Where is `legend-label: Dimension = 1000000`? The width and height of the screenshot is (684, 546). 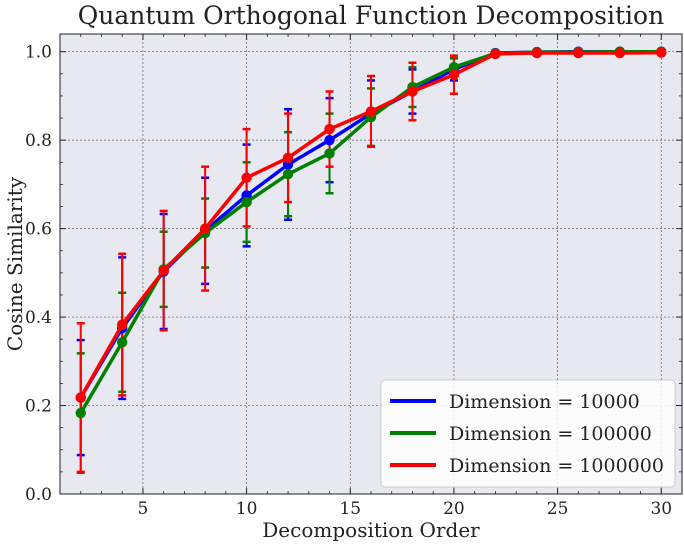
legend-label: Dimension = 1000000 is located at coordinates (556, 466).